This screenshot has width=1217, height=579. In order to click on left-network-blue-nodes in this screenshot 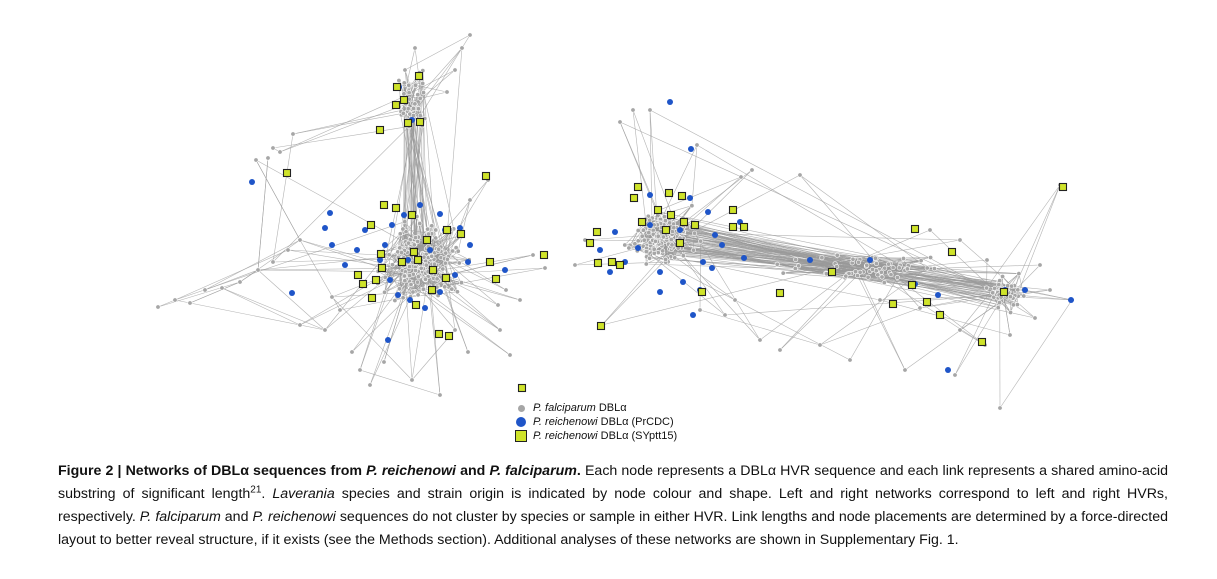, I will do `click(378, 213)`.